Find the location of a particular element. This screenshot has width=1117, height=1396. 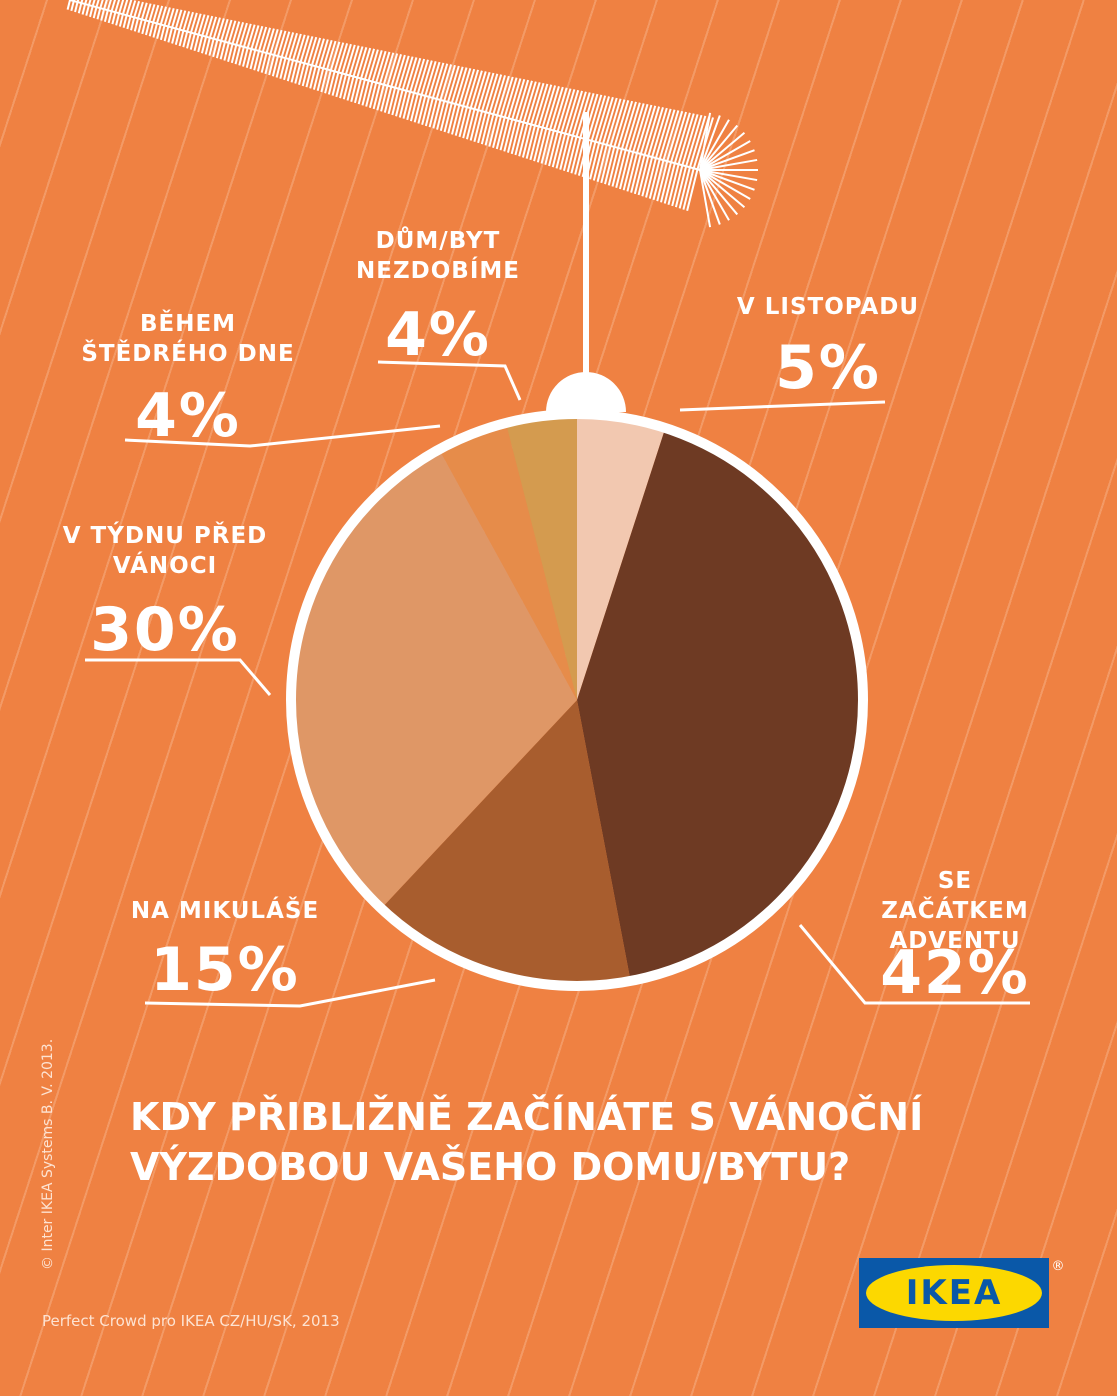

ornament-cap is located at coordinates (586, 392).